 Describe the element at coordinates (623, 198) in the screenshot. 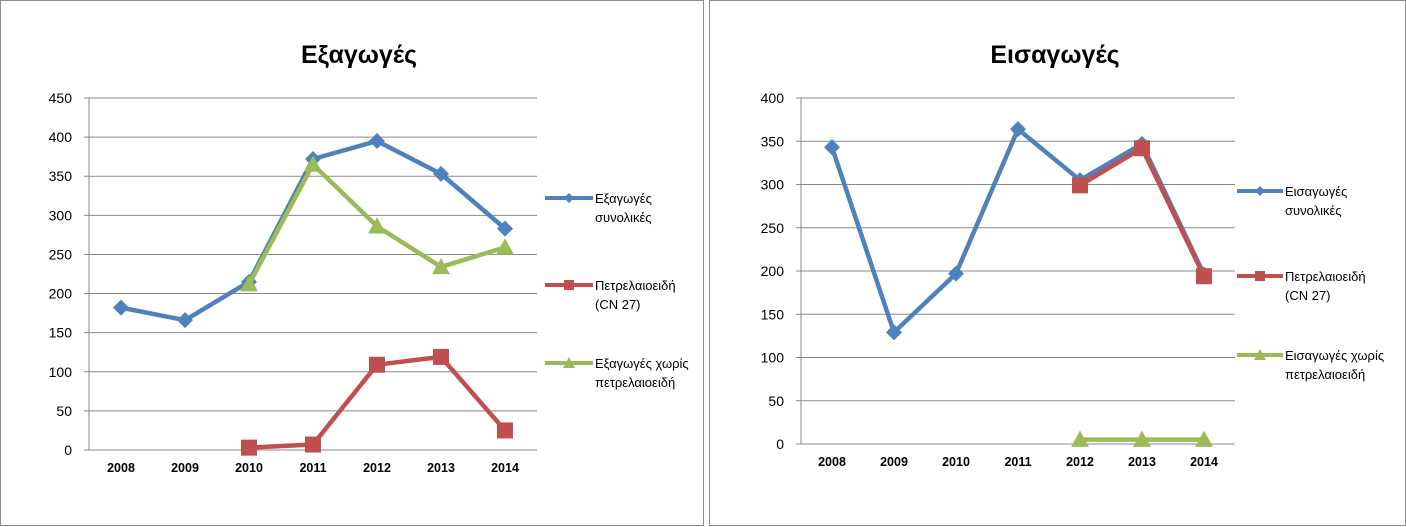

I see `legend-label: Εξαγωγές` at that location.